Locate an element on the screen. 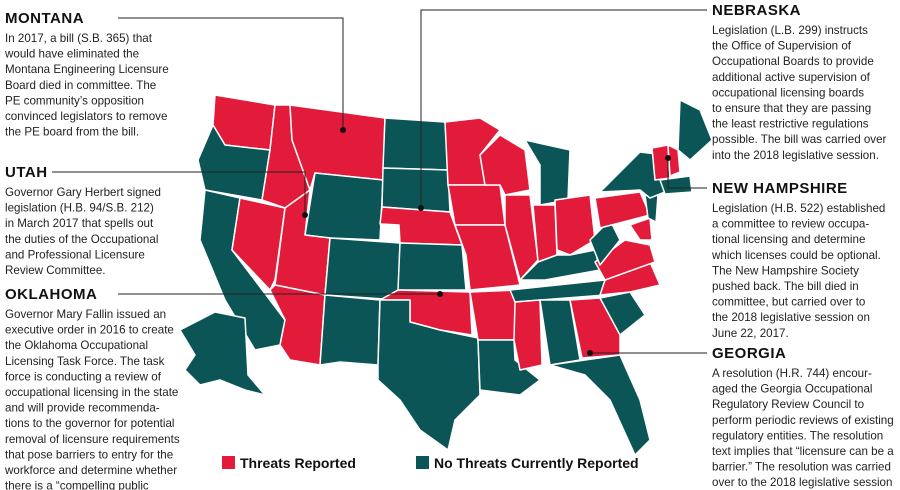 Image resolution: width=900 pixels, height=490 pixels. annotation-text: additional active supervision of is located at coordinates (791, 77).